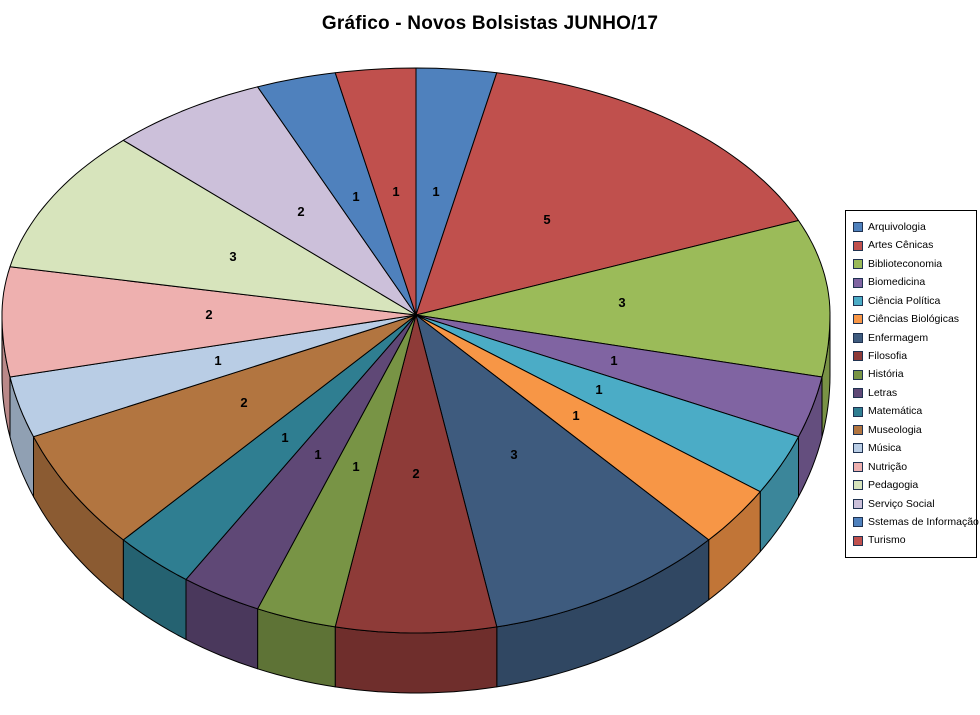  I want to click on legend-item: Nutrição, so click(913, 467).